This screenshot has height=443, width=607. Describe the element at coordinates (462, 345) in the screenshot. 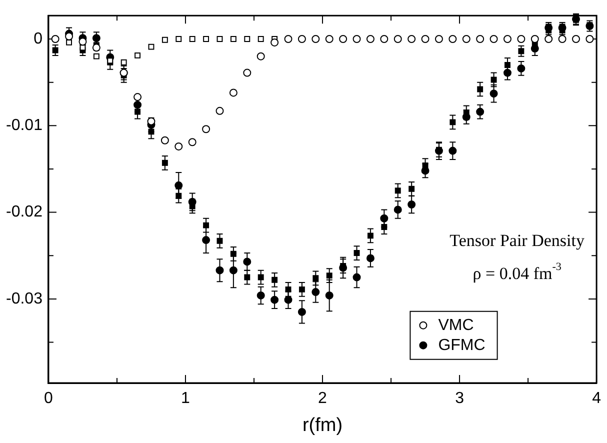

I see `legend-label: GFMC` at that location.